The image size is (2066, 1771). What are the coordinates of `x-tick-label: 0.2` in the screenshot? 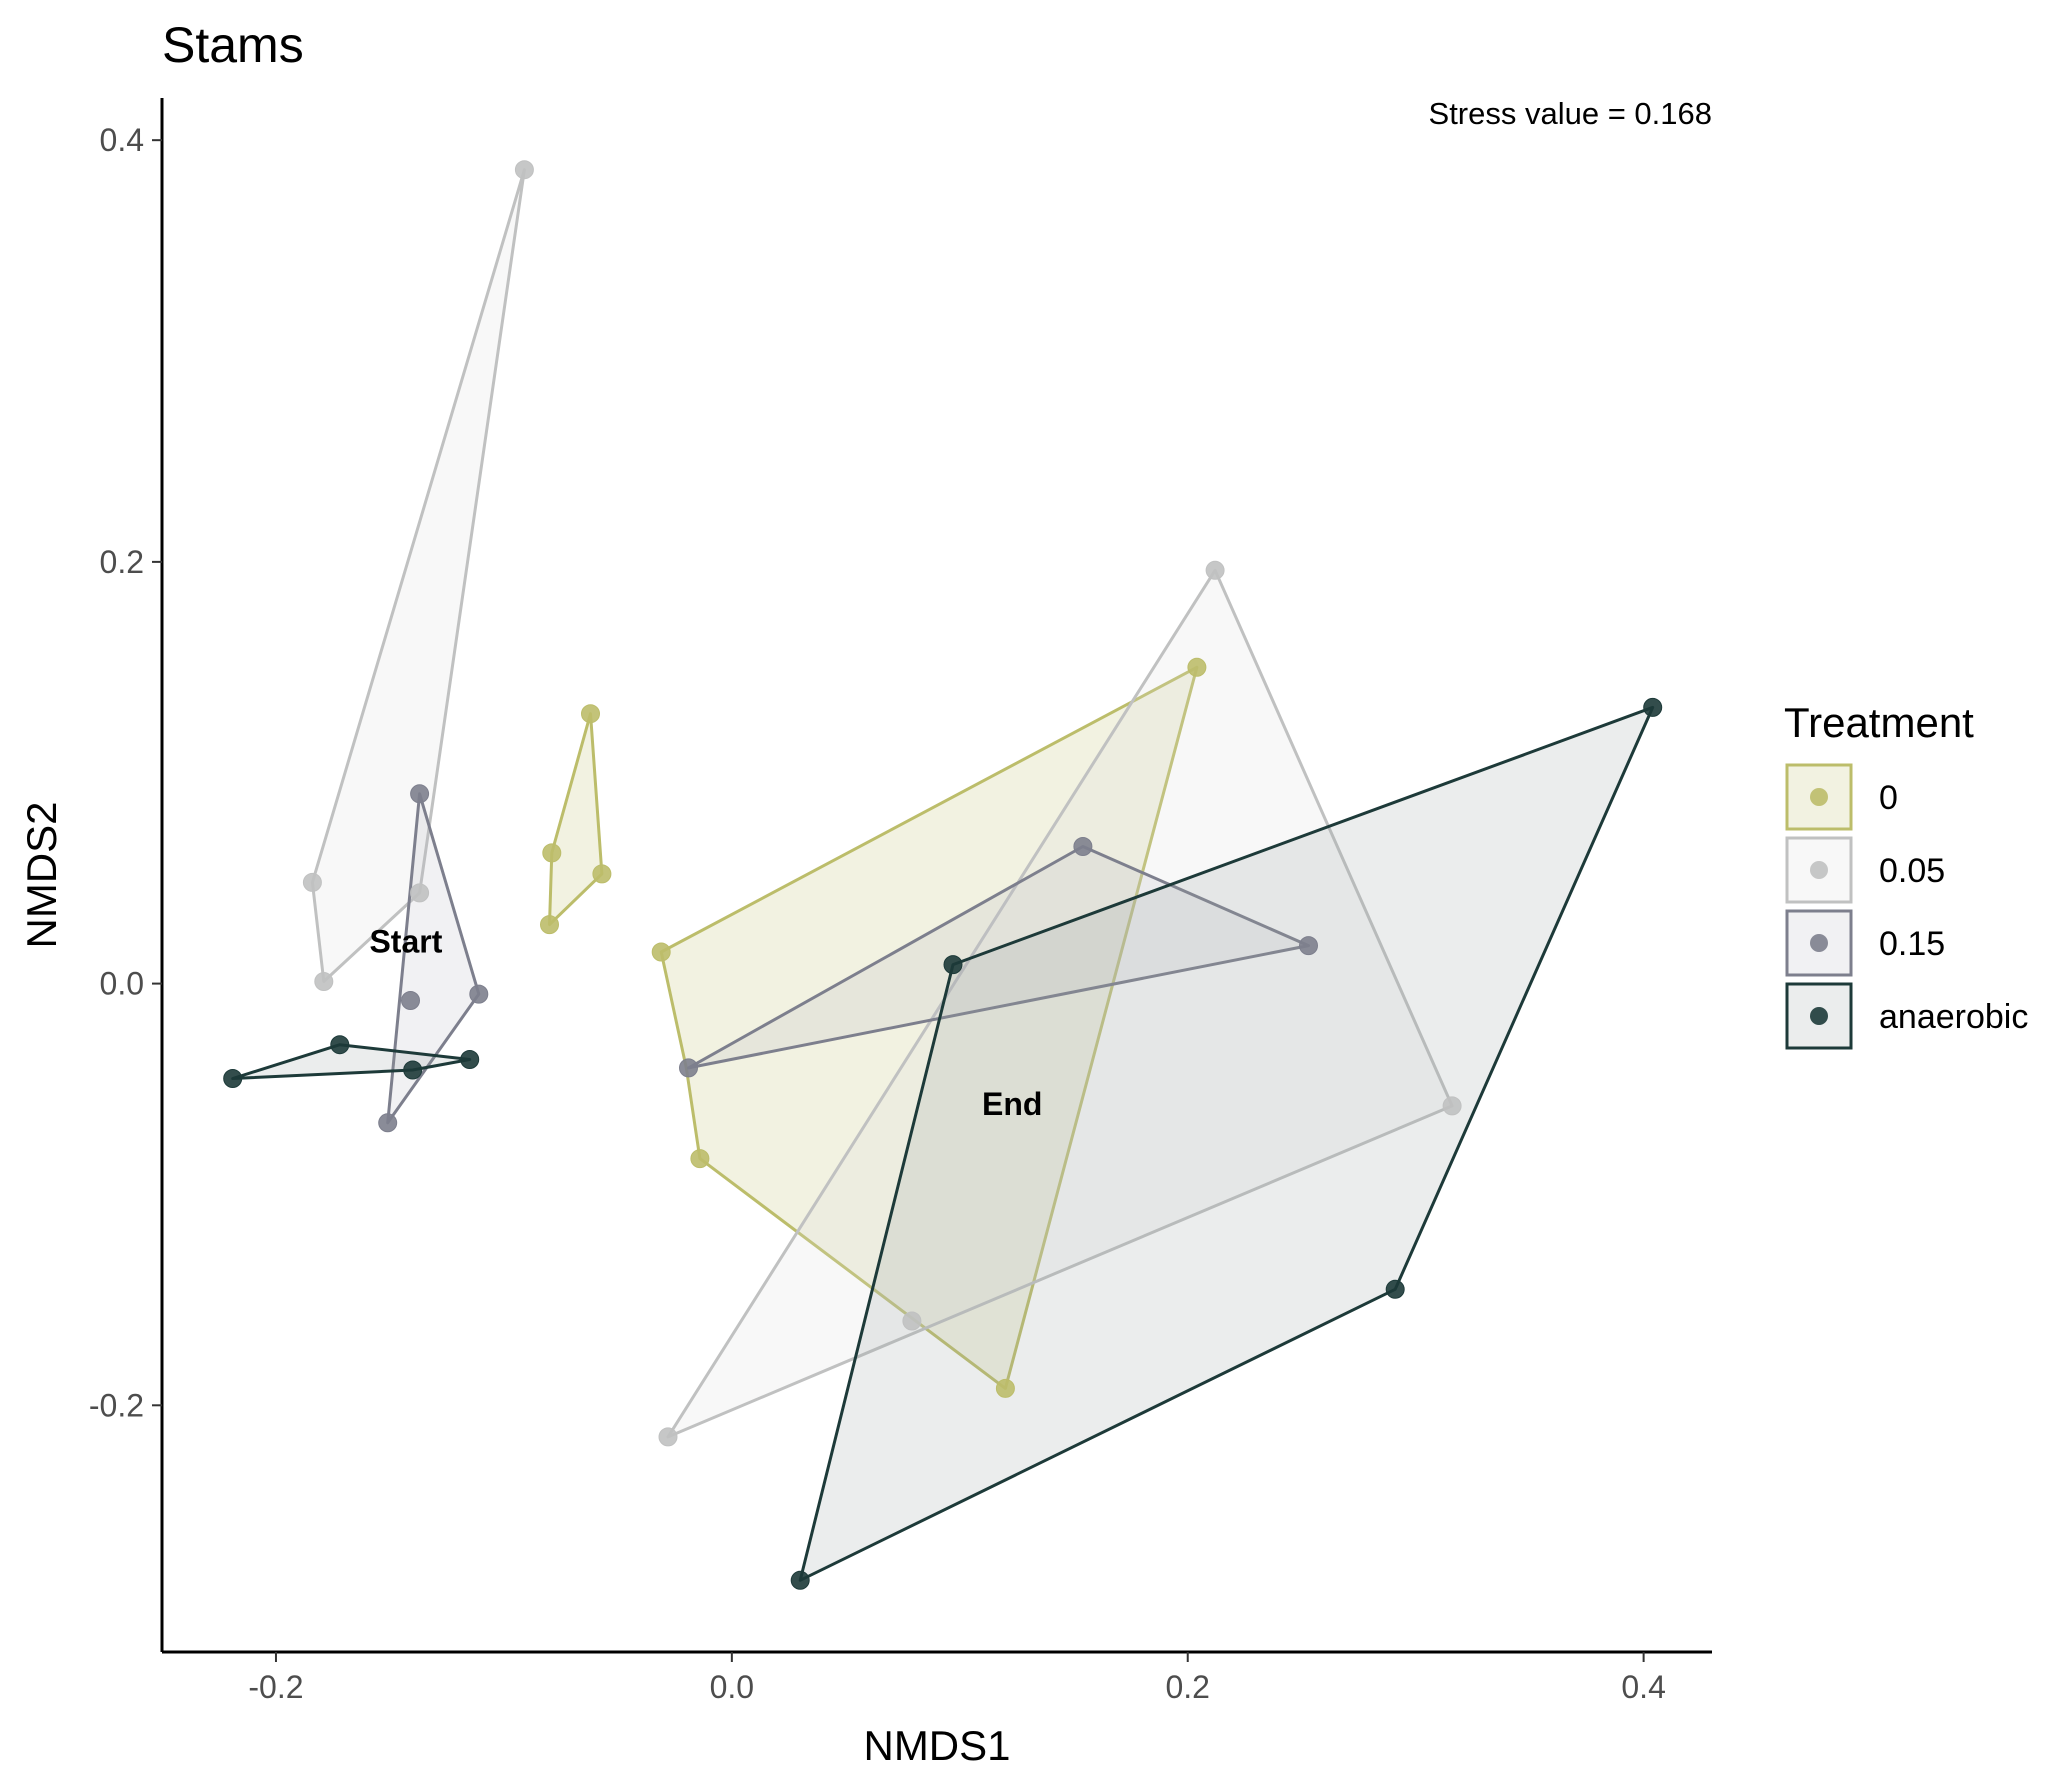 It's located at (1187, 1687).